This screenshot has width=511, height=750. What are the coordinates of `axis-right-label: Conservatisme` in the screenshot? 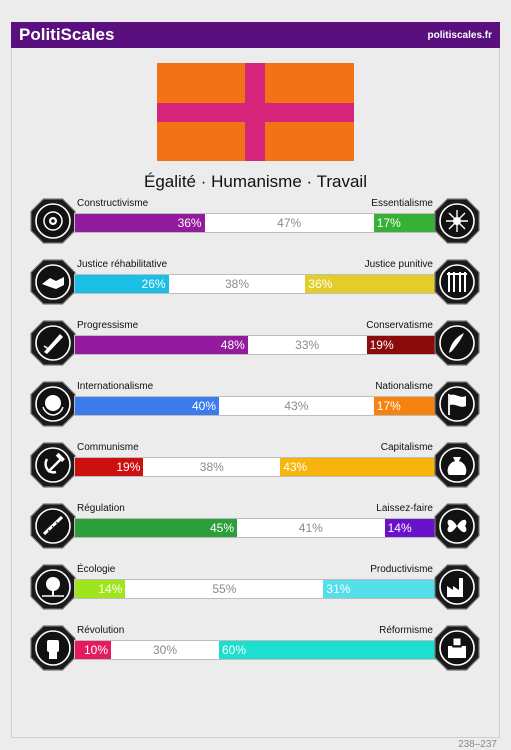 It's located at (399, 325).